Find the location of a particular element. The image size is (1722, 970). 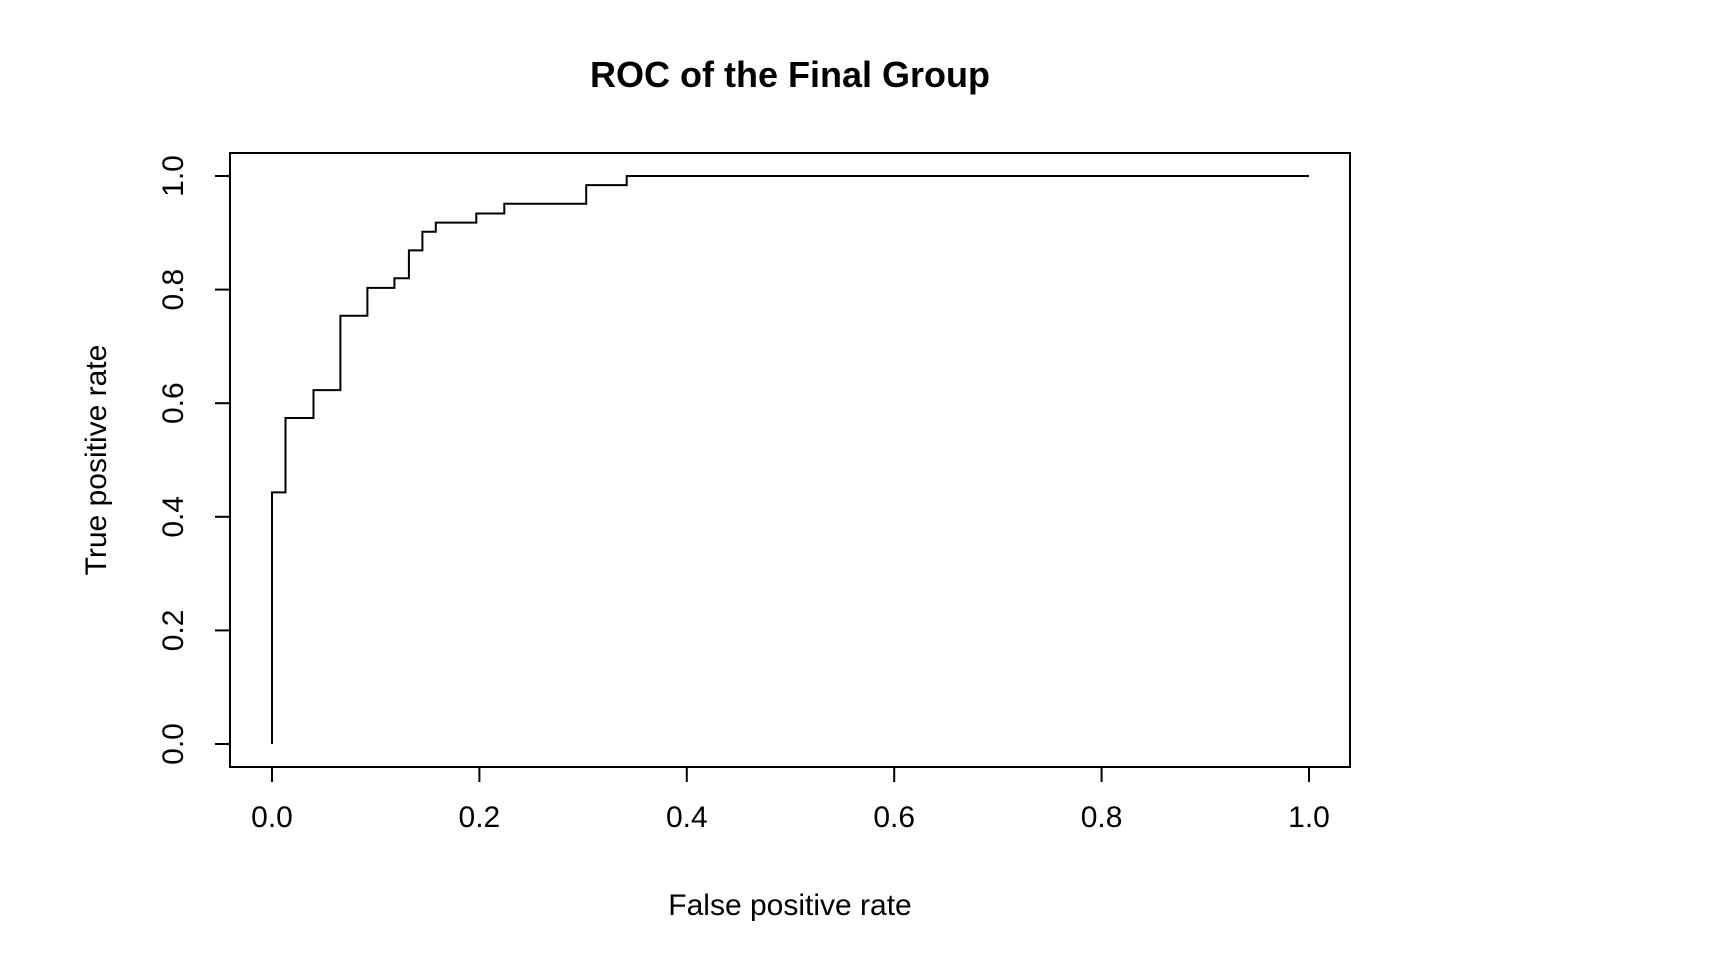

x-tick-label: 0.0 is located at coordinates (272, 817).